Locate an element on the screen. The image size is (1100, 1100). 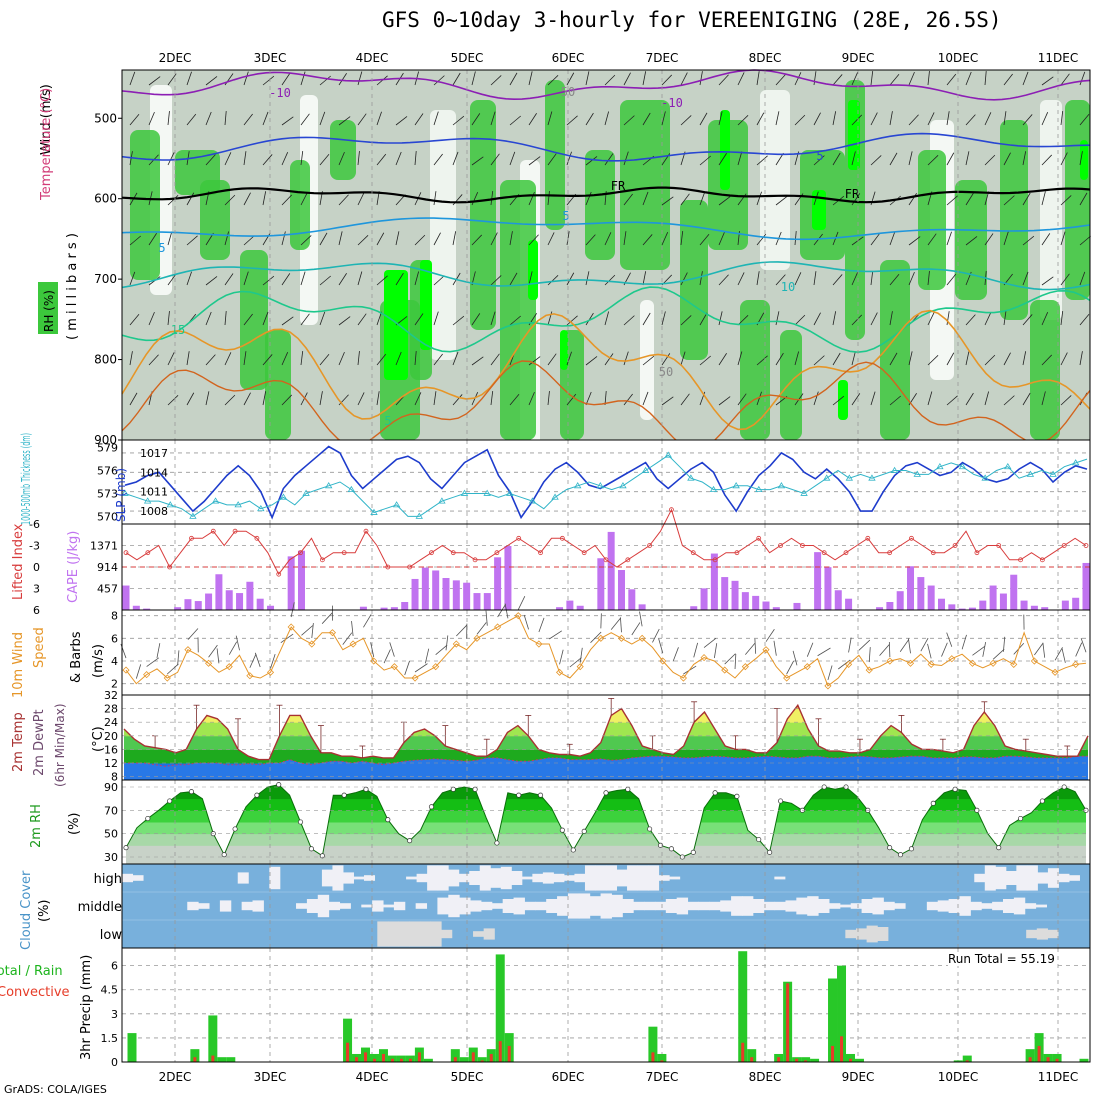
ylabel-wind-barbs: & Barbs is located at coordinates (76, 657).